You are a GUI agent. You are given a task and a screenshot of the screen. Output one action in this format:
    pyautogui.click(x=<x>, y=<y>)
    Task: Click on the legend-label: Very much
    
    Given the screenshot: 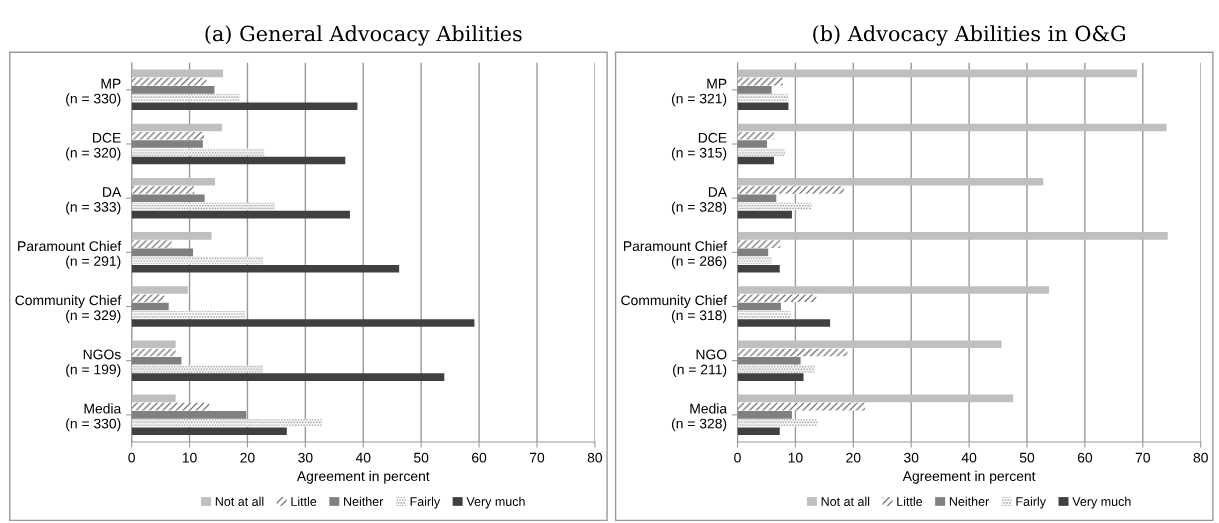 What is the action you would take?
    pyautogui.click(x=1101, y=502)
    